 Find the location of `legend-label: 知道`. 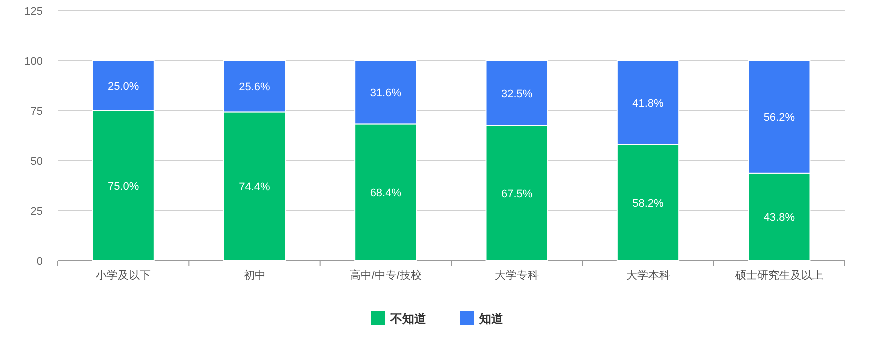

legend-label: 知道 is located at coordinates (491, 319).